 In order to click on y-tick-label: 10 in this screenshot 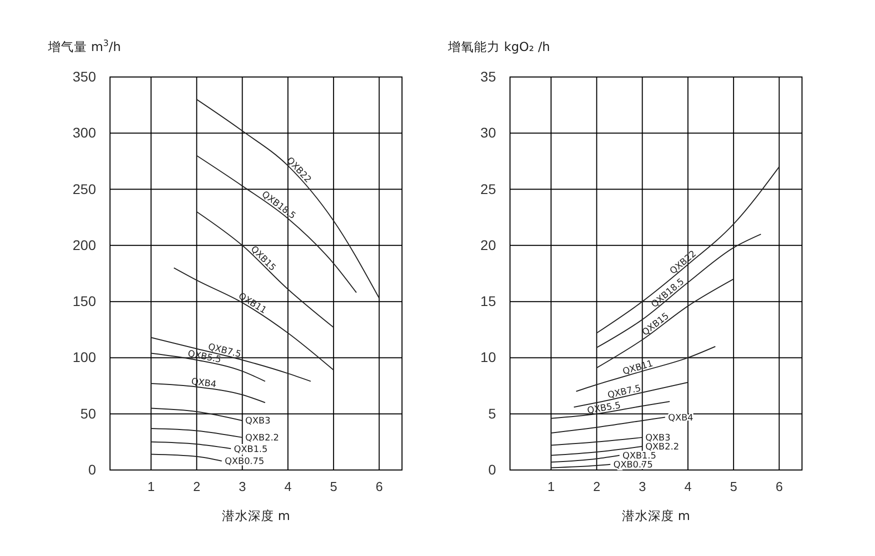, I will do `click(488, 357)`.